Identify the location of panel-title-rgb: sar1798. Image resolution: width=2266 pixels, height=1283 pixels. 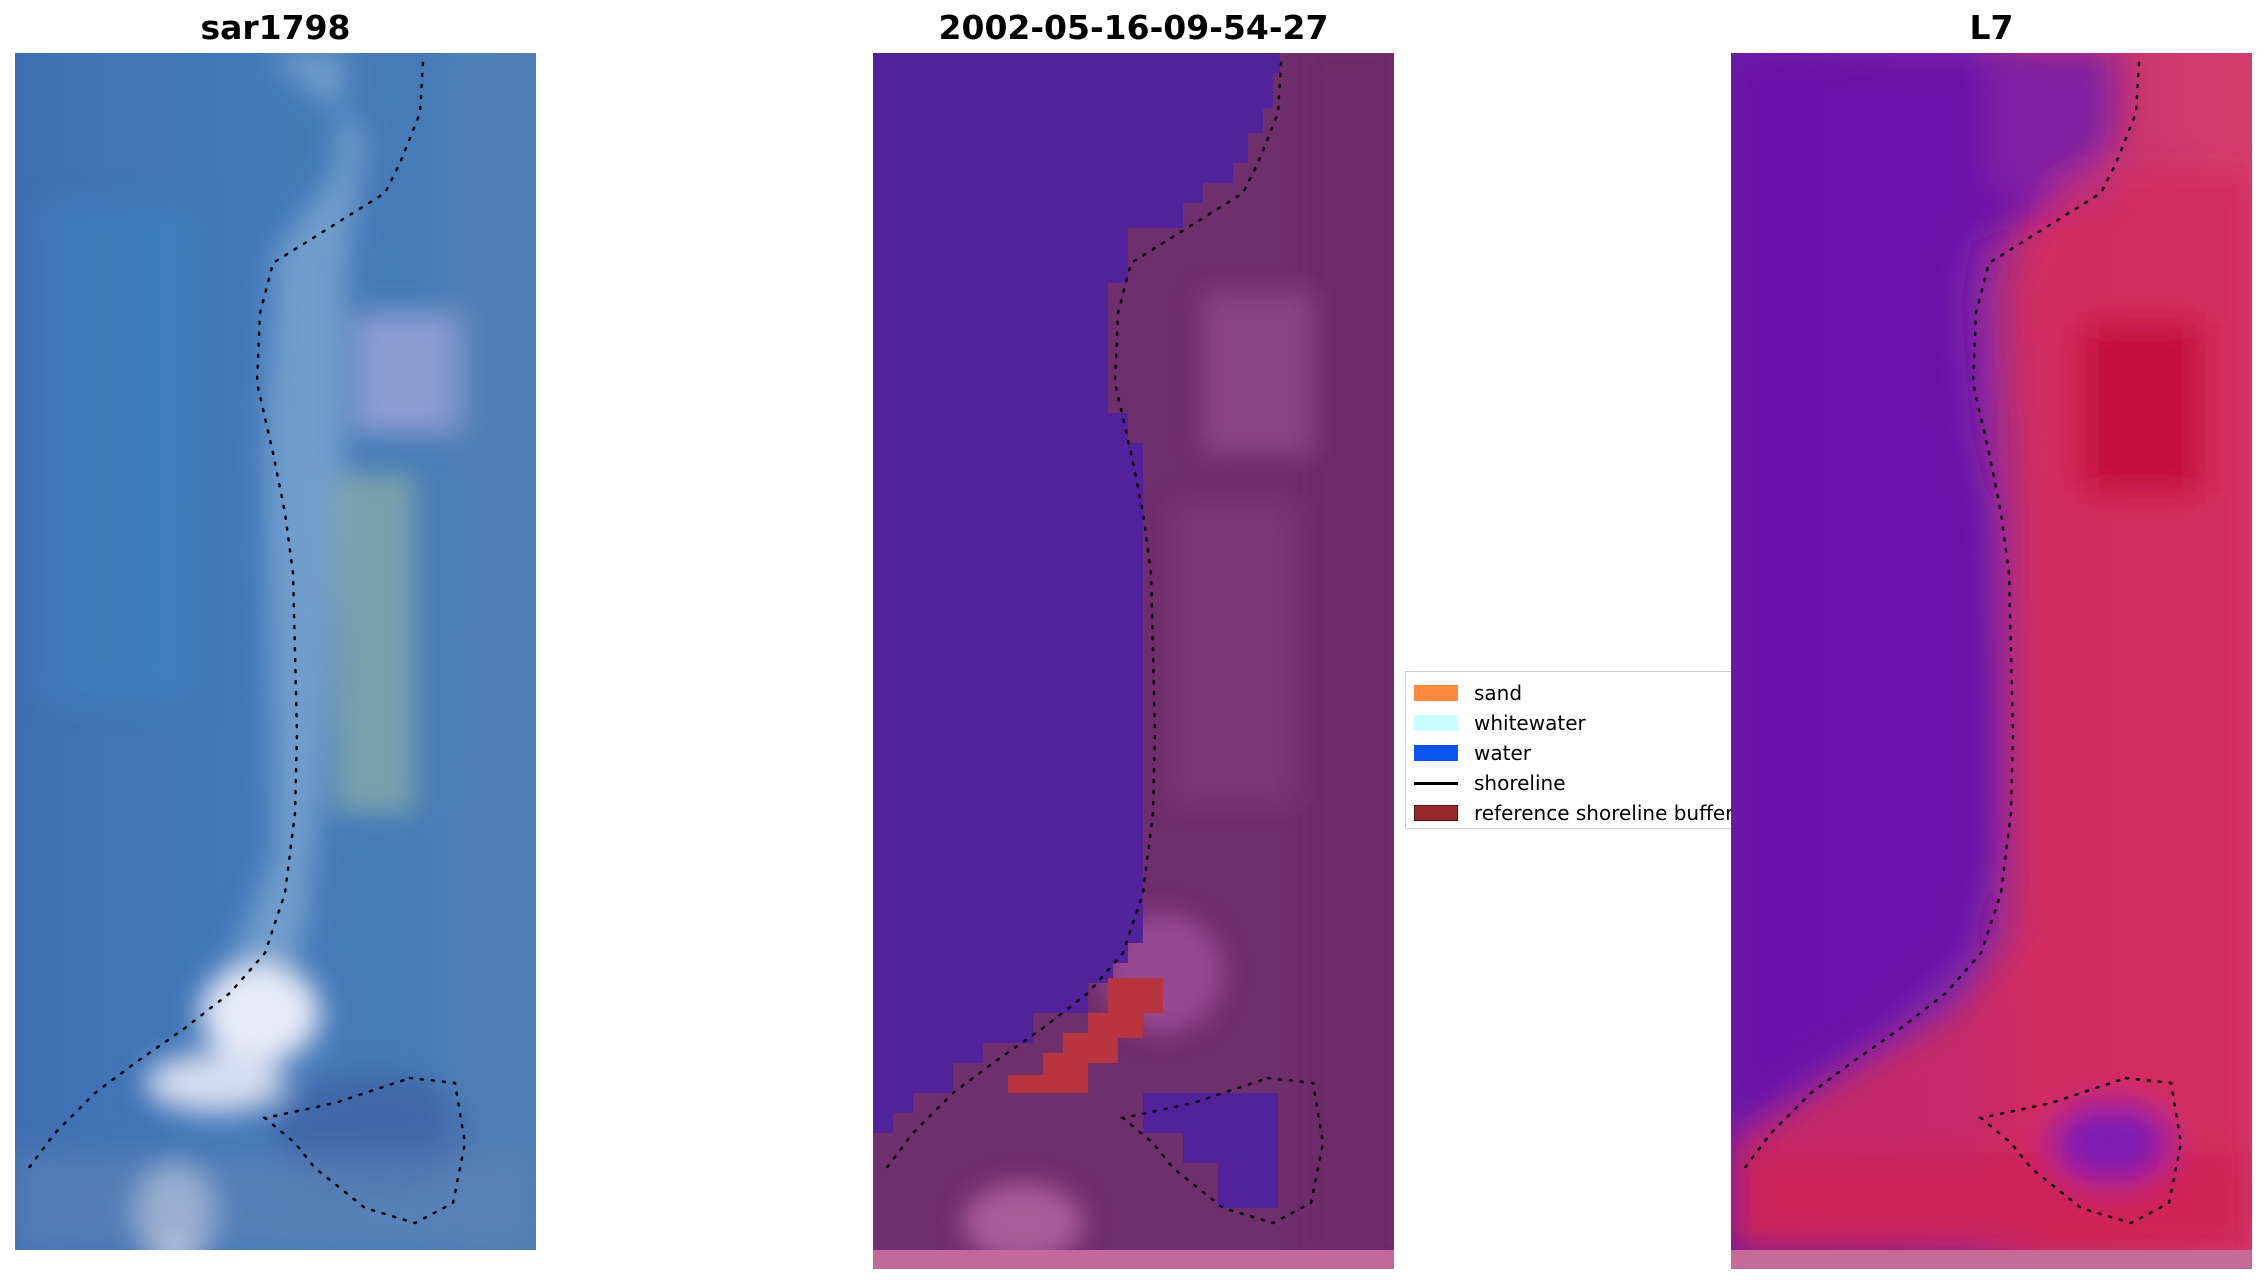
(275, 27).